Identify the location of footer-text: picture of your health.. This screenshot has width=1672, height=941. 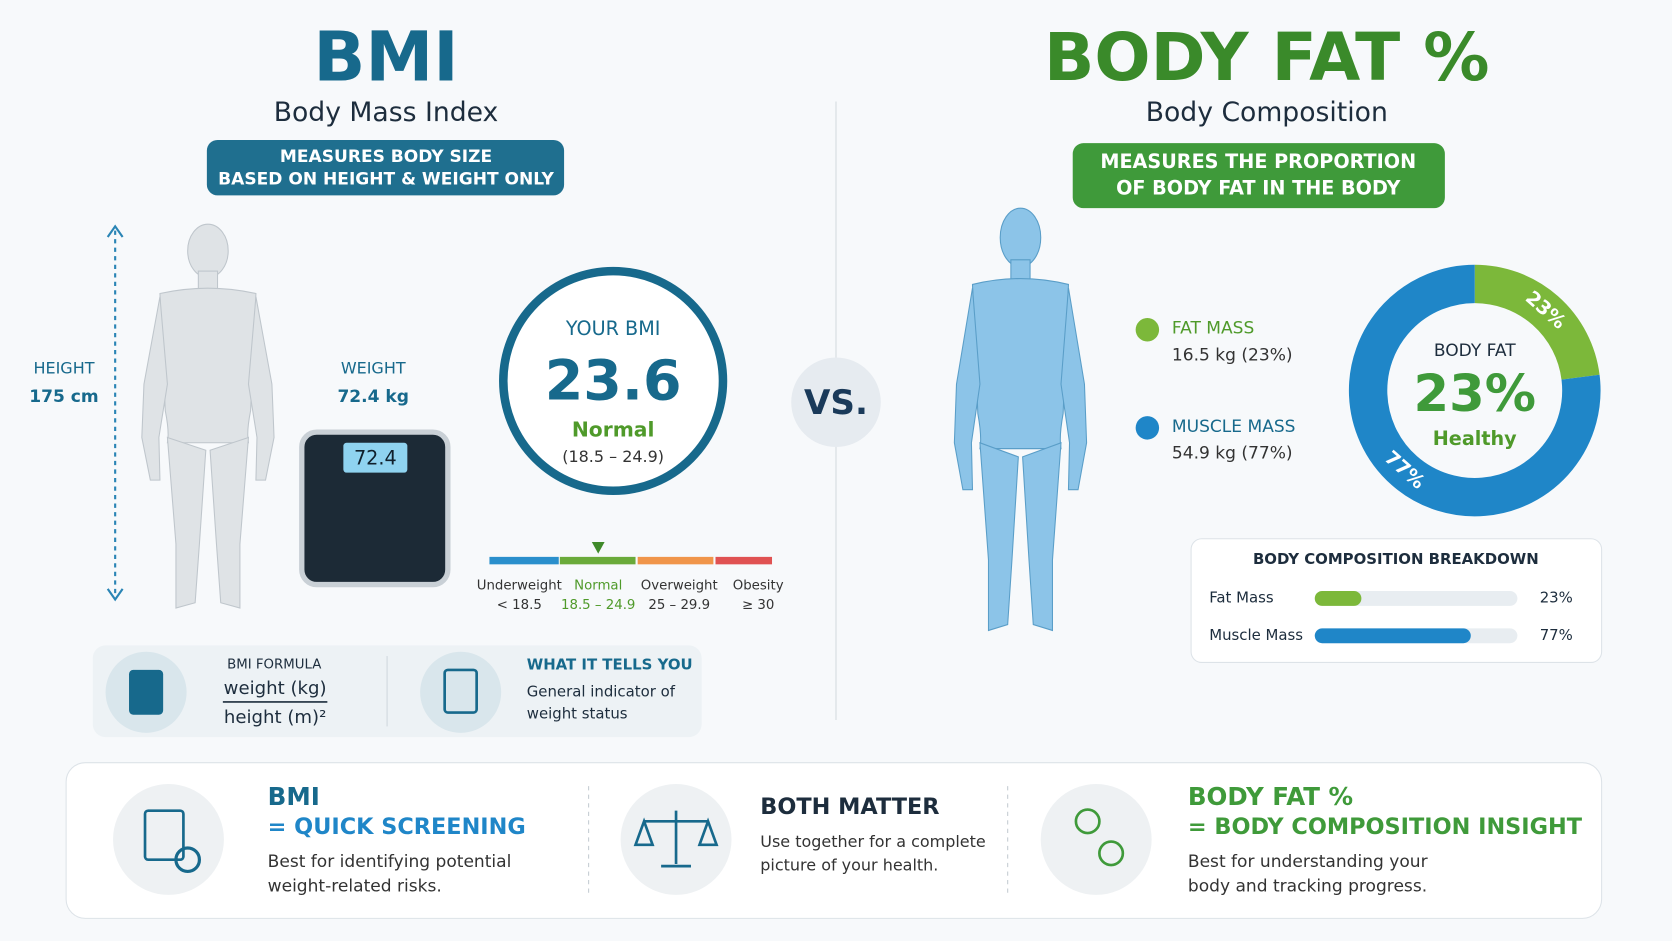
(849, 865).